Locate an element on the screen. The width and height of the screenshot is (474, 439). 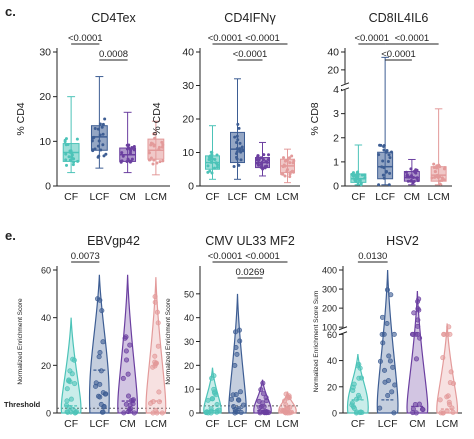
x-tick-label: CM is located at coordinates (262, 197).